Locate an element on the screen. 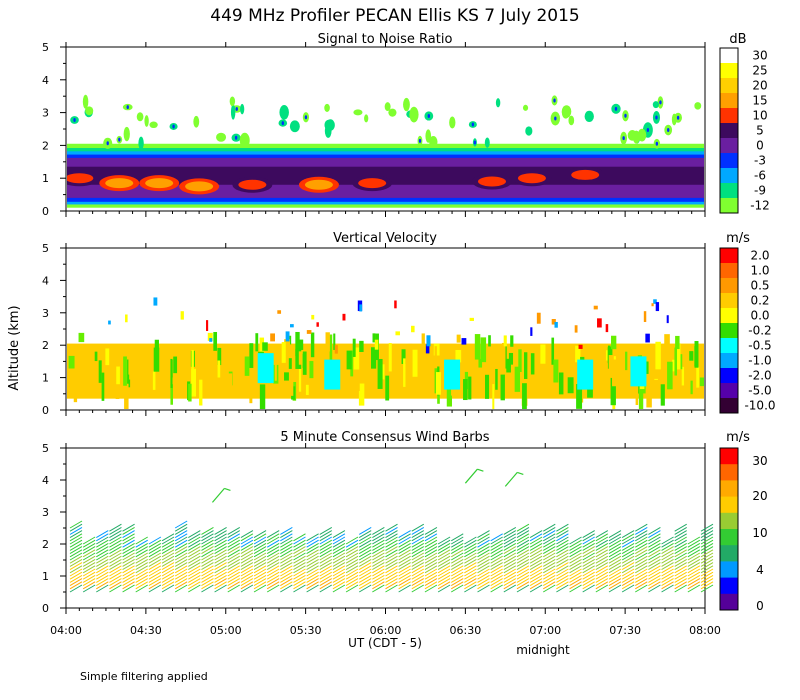 This screenshot has width=800, height=700. wind-barb-isolated is located at coordinates (218, 495).